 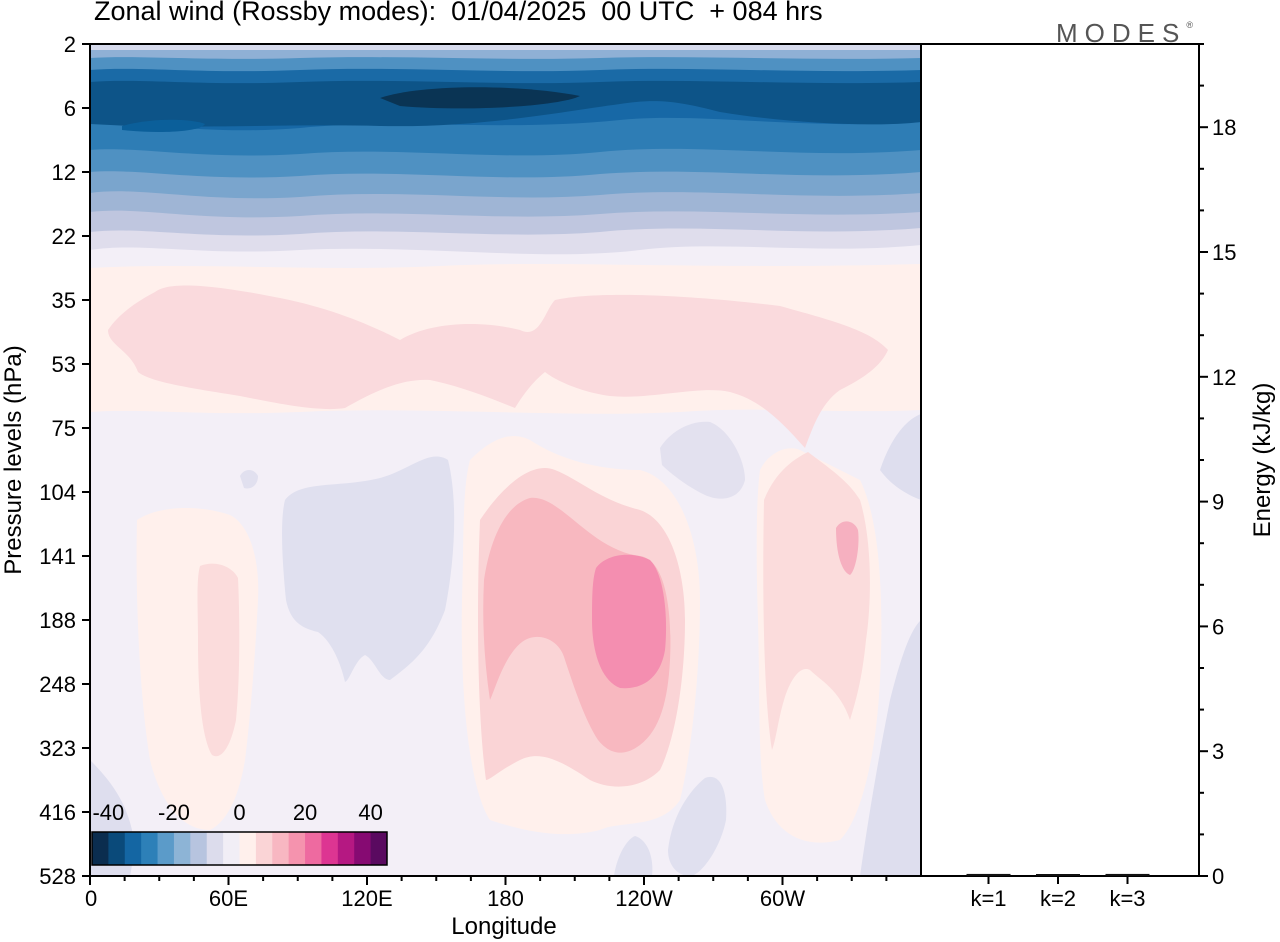 I want to click on y-tick-label: 75, so click(x=64, y=428).